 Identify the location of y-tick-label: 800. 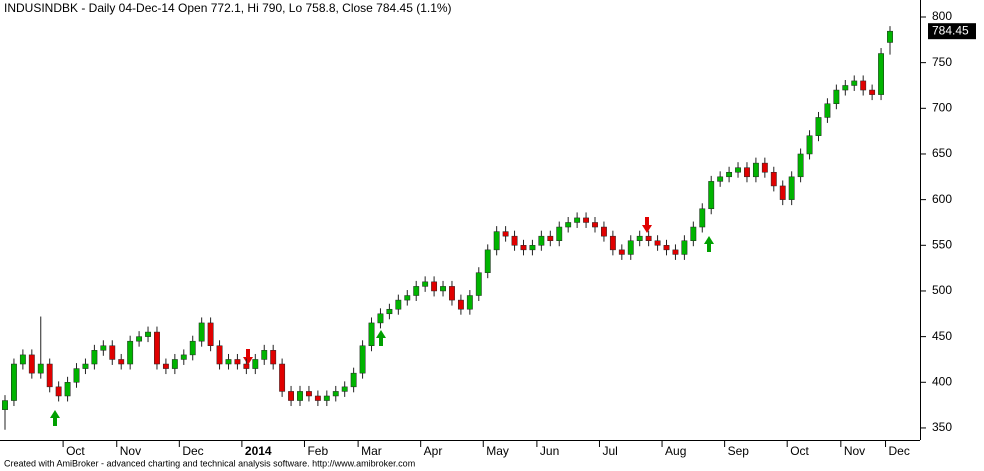
(942, 16).